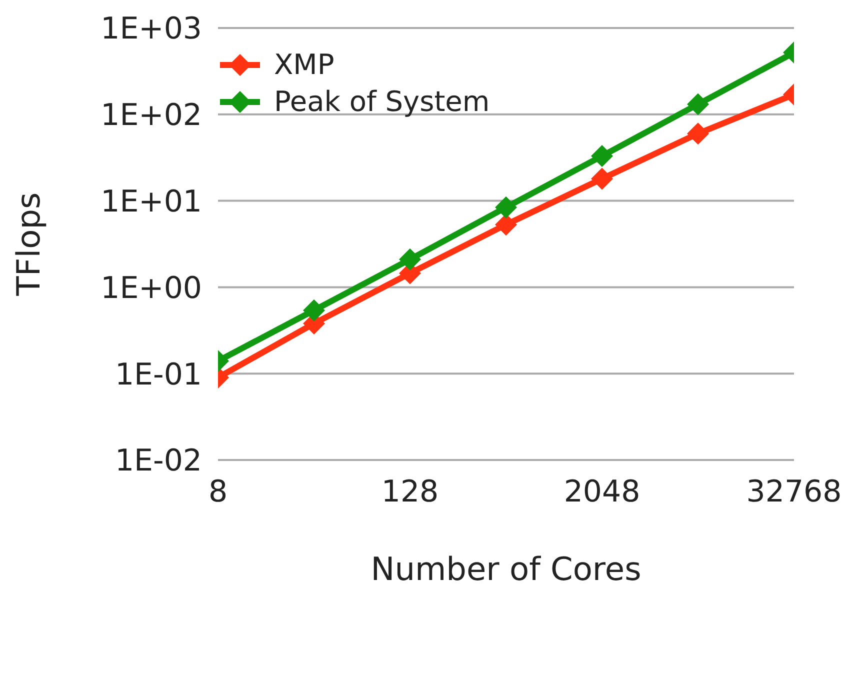 The height and width of the screenshot is (692, 862). What do you see at coordinates (151, 288) in the screenshot?
I see `y-tick-label: 1E+00` at bounding box center [151, 288].